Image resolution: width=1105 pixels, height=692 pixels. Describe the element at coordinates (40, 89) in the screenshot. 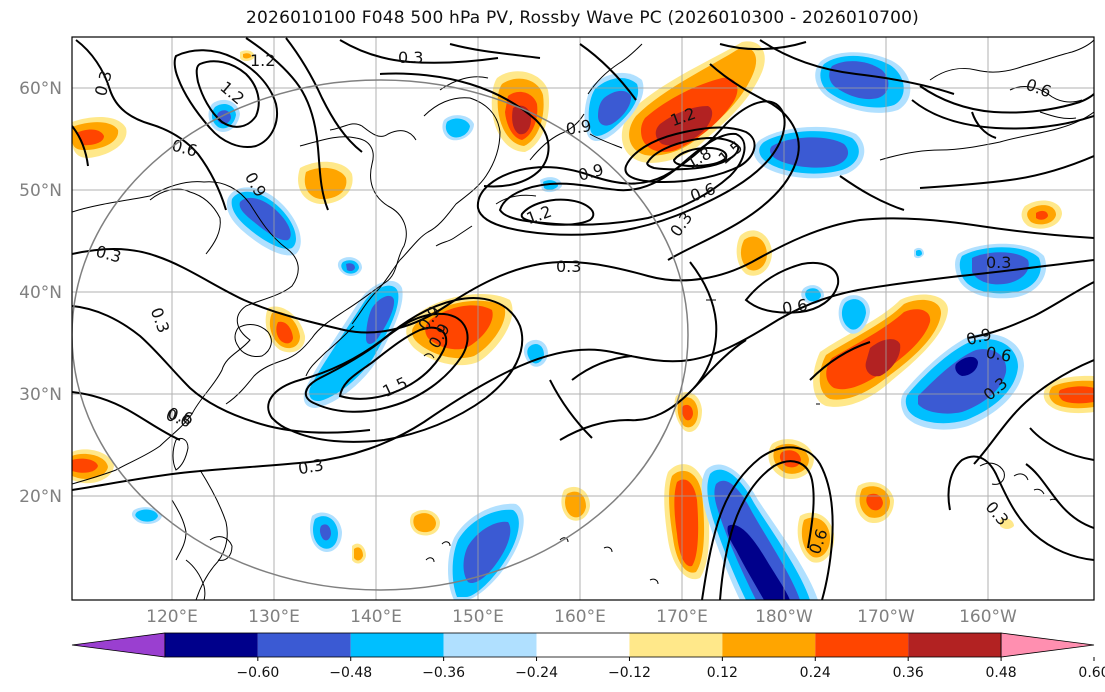

I see `lat-label-60n: 60°N` at that location.